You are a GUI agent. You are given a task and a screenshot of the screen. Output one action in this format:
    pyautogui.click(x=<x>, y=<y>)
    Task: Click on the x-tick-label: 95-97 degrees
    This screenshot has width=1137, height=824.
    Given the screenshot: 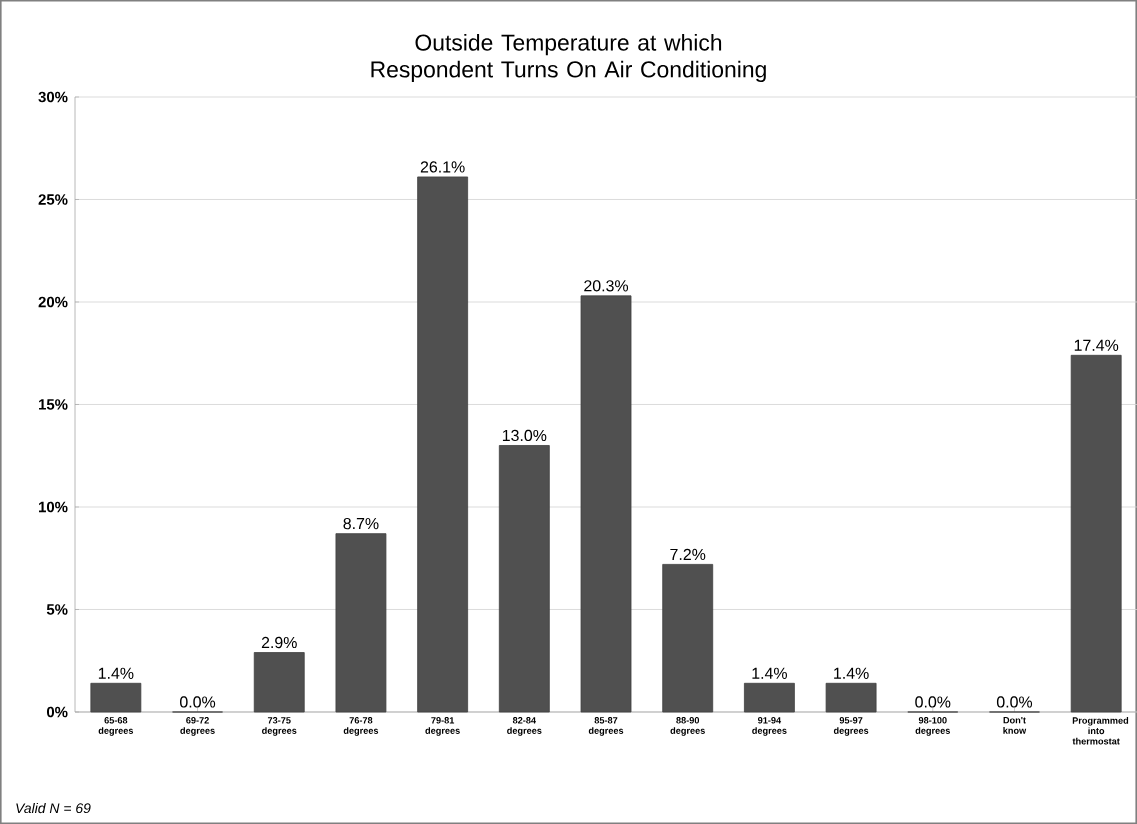 What is the action you would take?
    pyautogui.click(x=851, y=726)
    